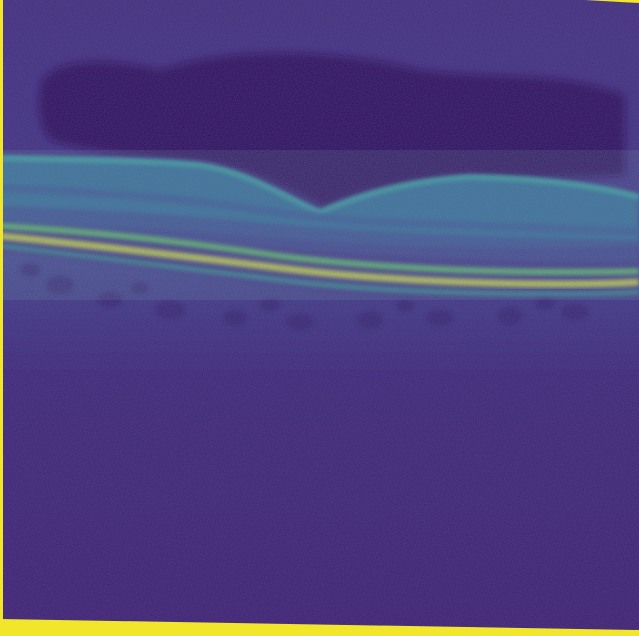  What do you see at coordinates (319, 627) in the screenshot?
I see `bottom-edge-artifact` at bounding box center [319, 627].